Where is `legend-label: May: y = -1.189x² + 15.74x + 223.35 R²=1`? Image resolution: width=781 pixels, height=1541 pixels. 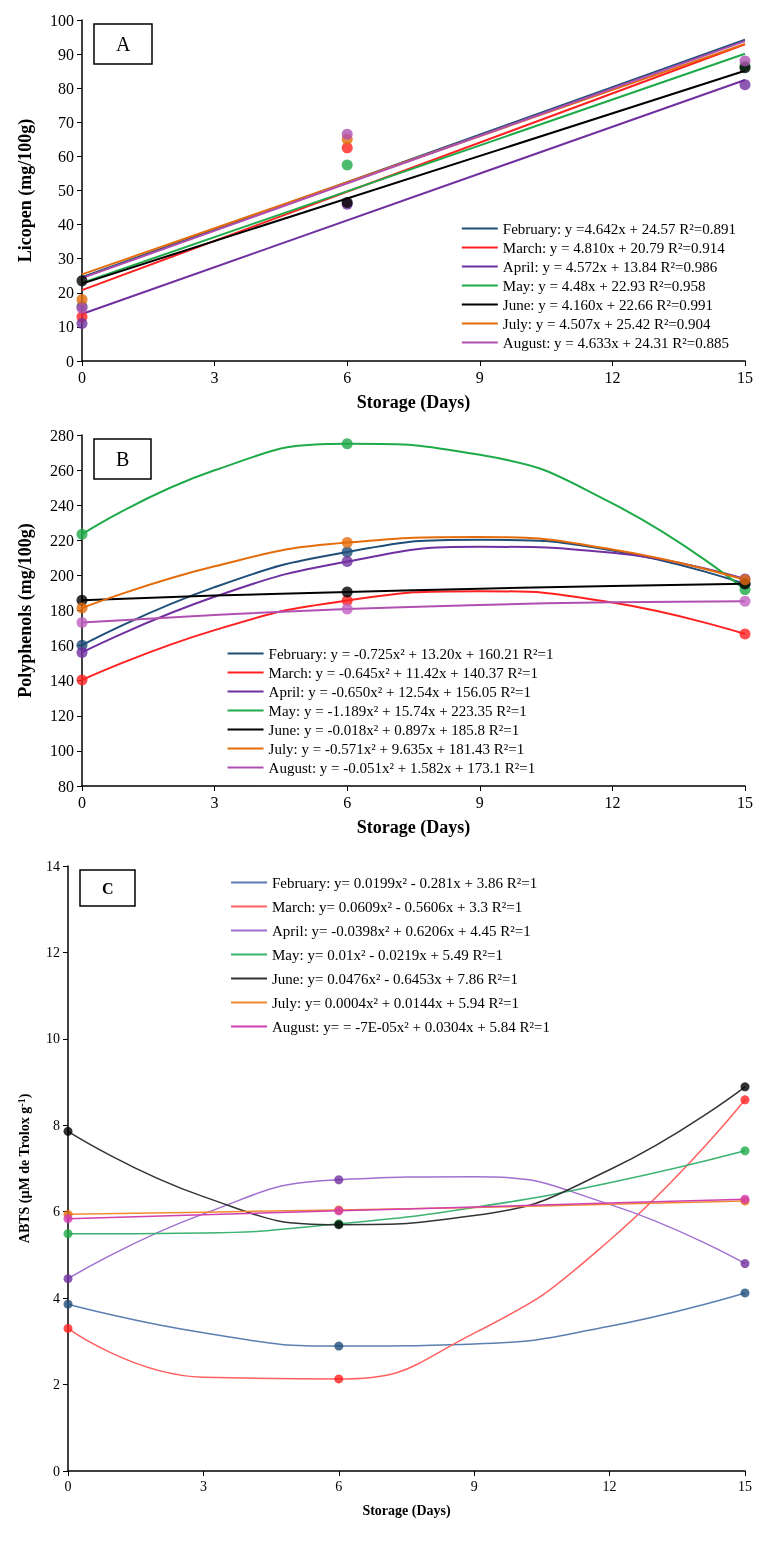
legend-label: May: y = -1.189x² + 15.74x + 223.35 R²=1 is located at coordinates (397, 710).